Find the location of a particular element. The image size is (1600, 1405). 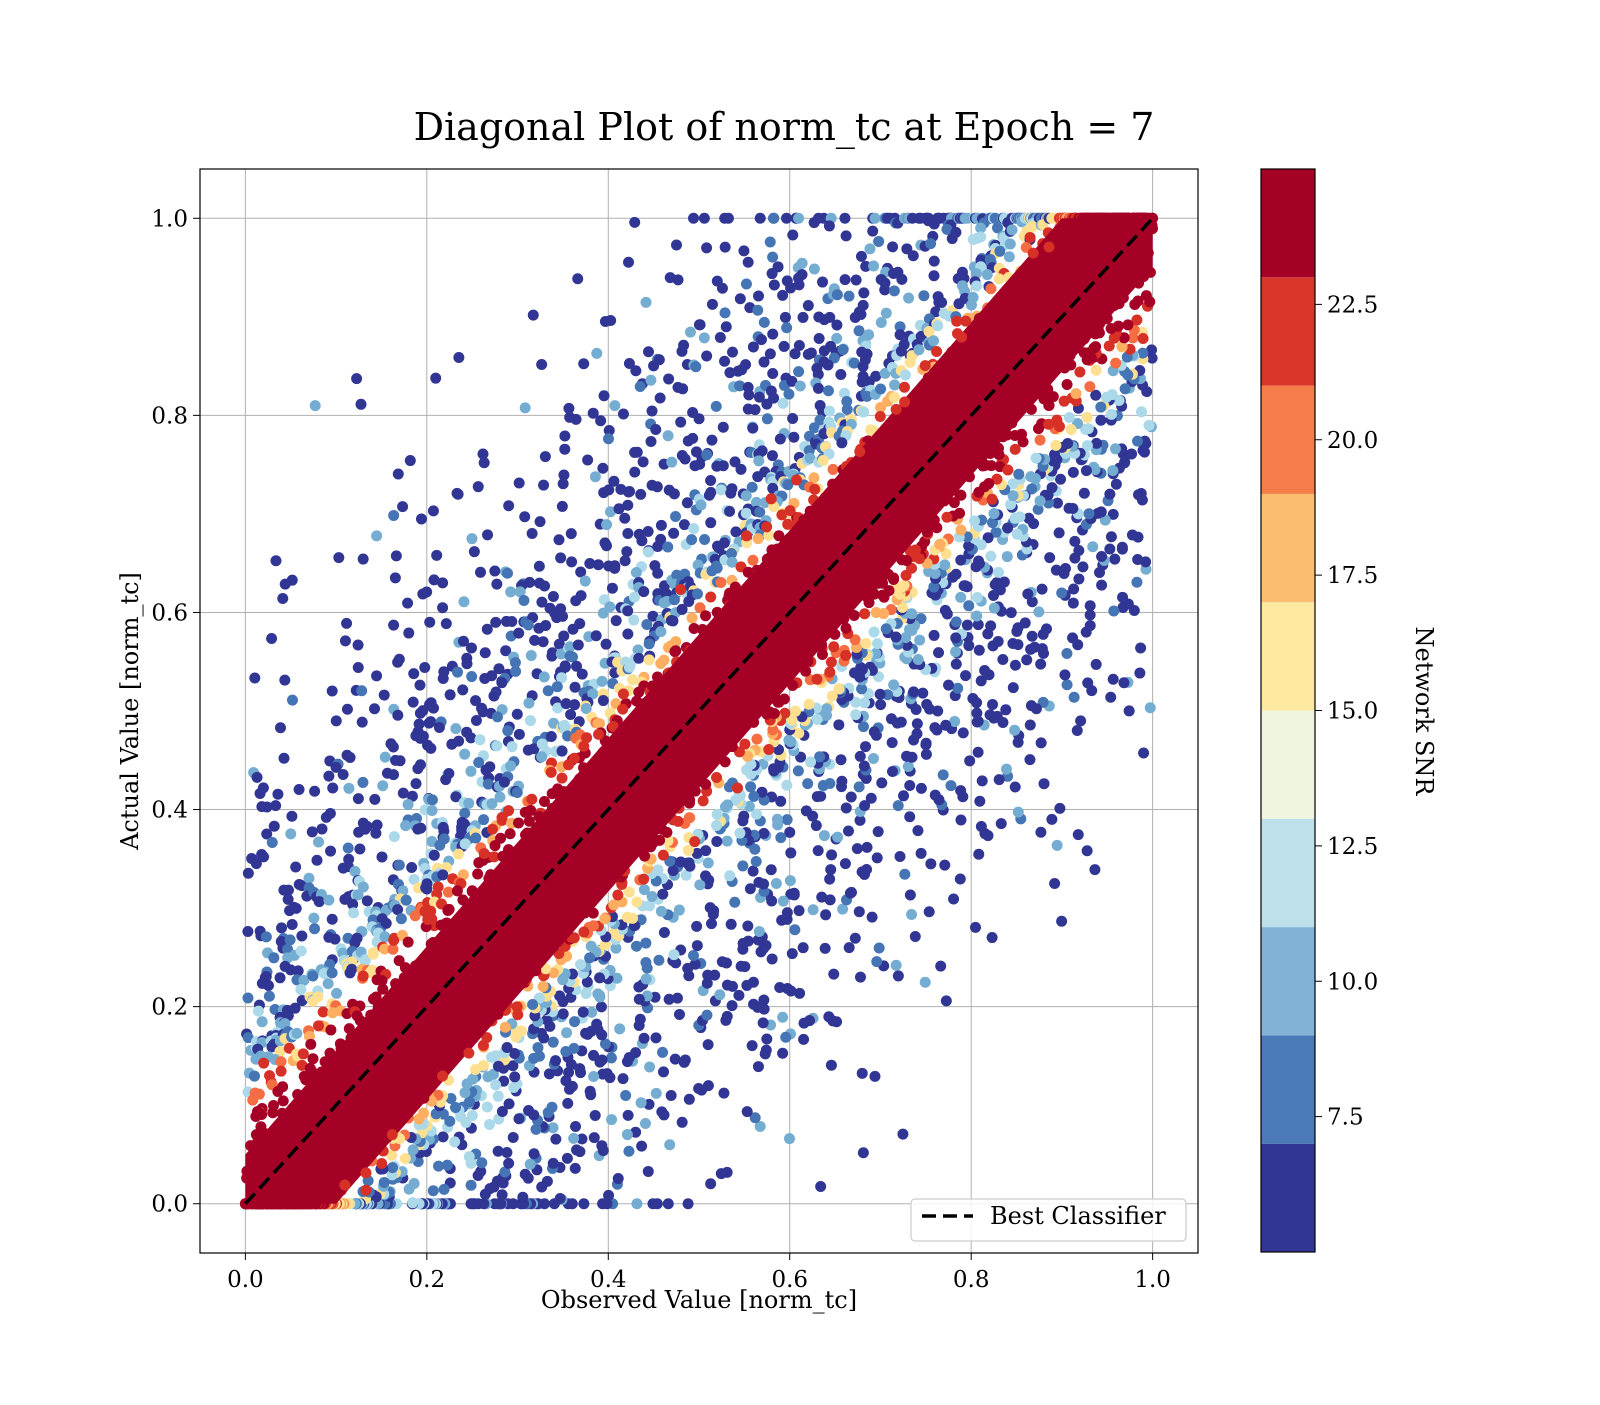

chart-title: Diagonal Plot of norm_tc at Epoch = 7 is located at coordinates (784, 127).